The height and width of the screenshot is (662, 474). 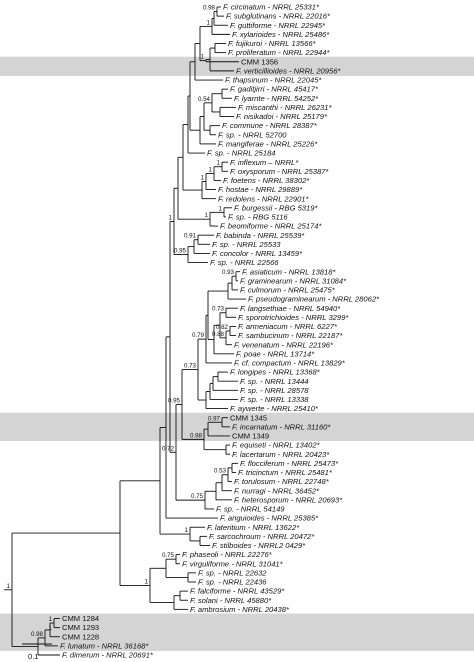 What do you see at coordinates (273, 80) in the screenshot?
I see `taxon-label: F. thapsinum - NRRL 22045*` at bounding box center [273, 80].